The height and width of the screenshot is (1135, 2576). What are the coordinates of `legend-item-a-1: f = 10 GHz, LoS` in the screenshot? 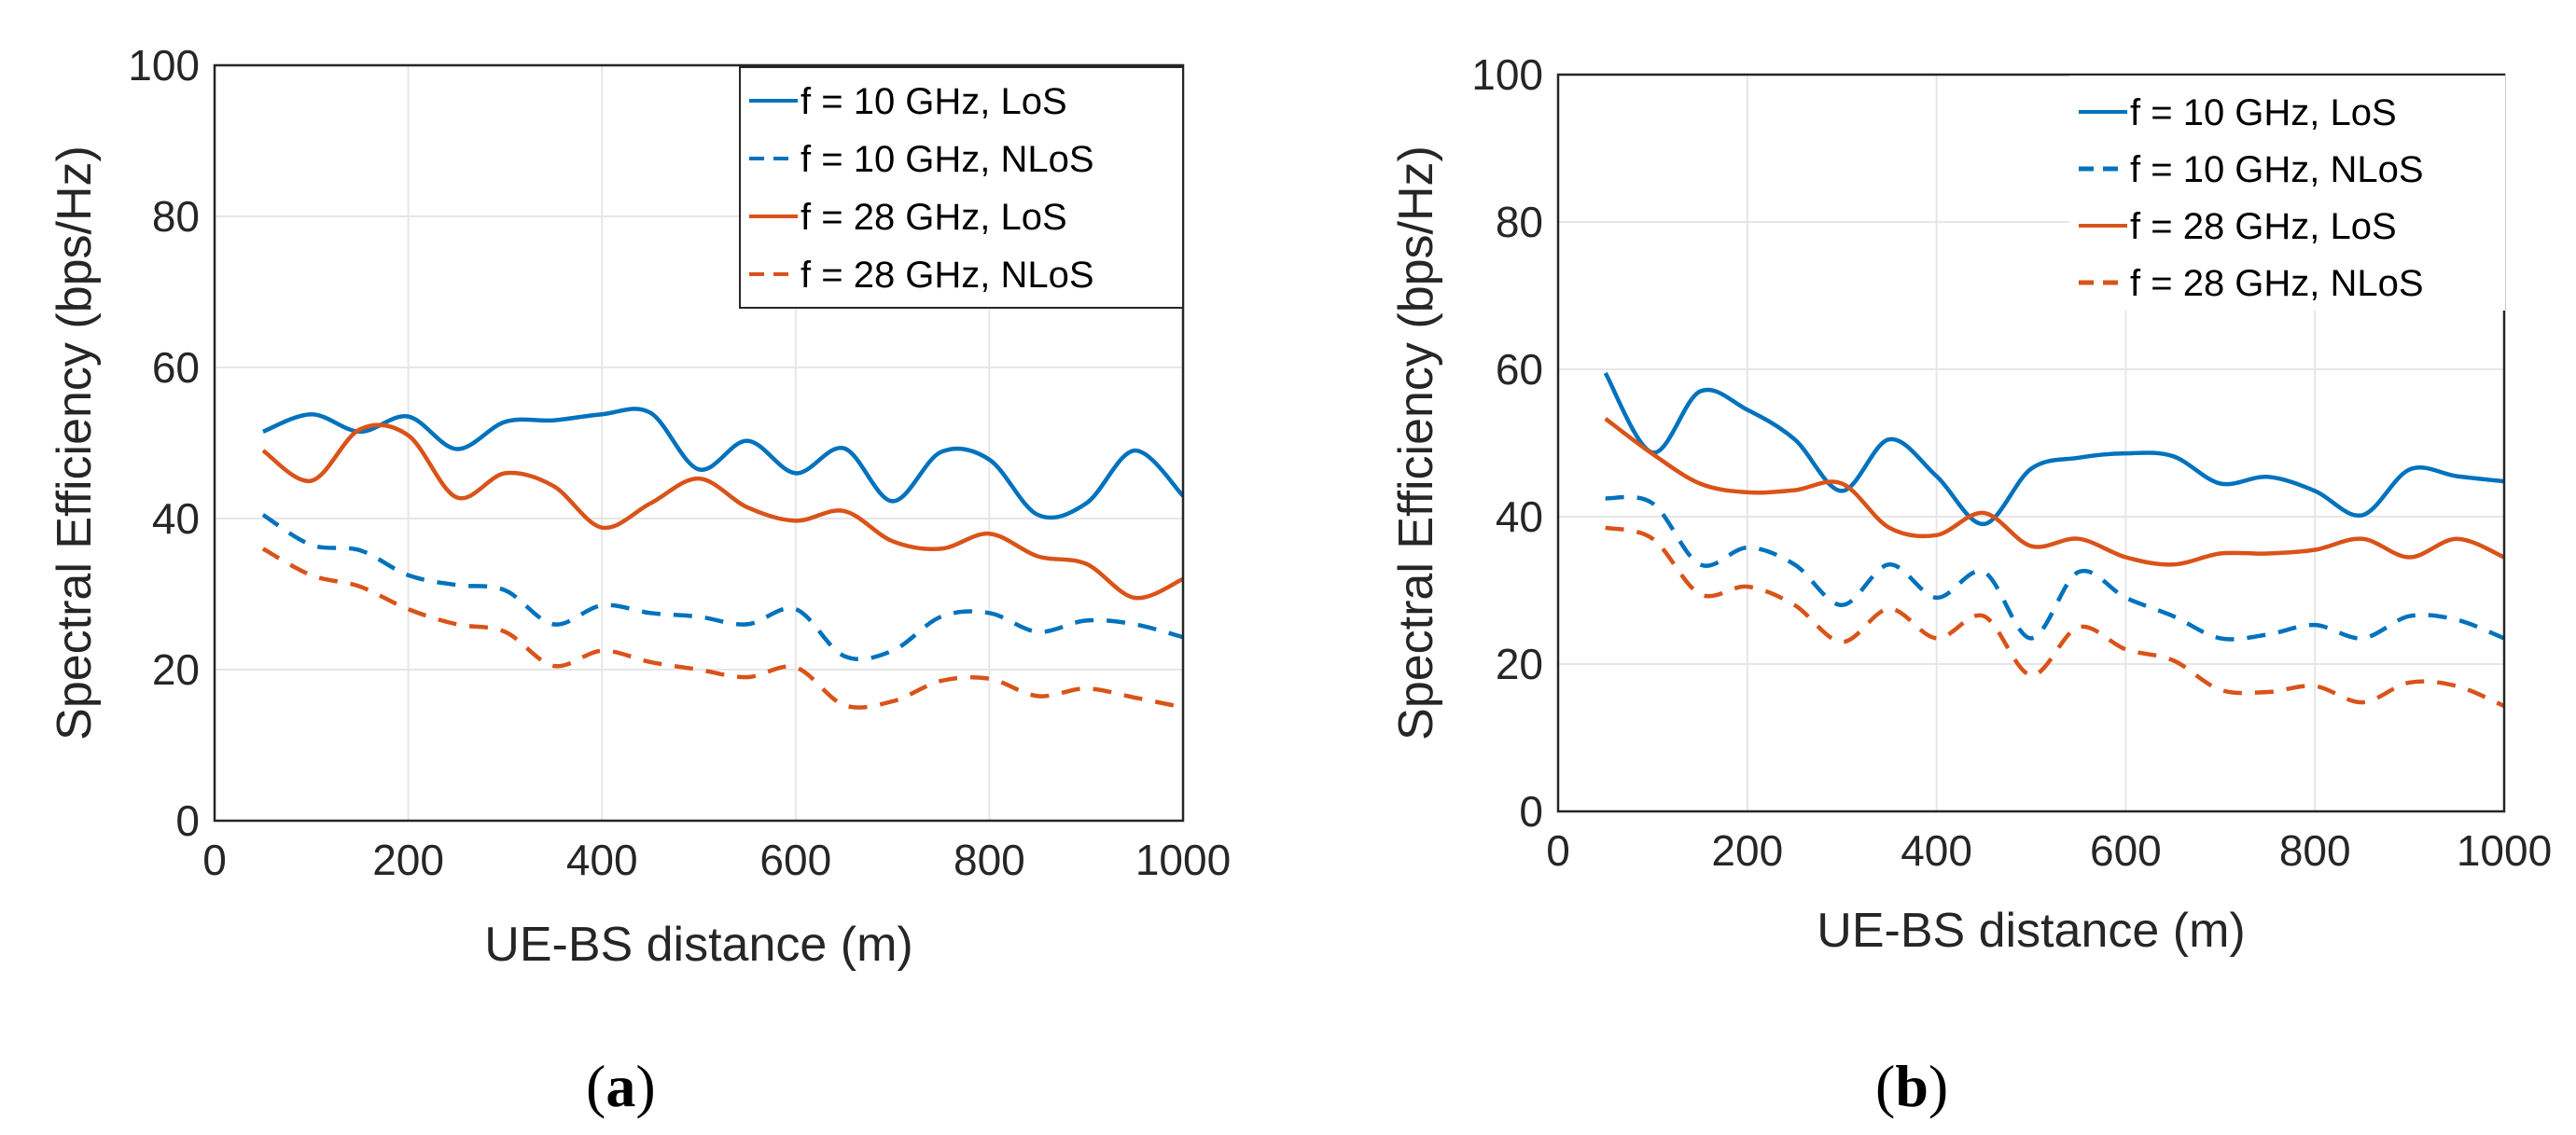 It's located at (908, 101).